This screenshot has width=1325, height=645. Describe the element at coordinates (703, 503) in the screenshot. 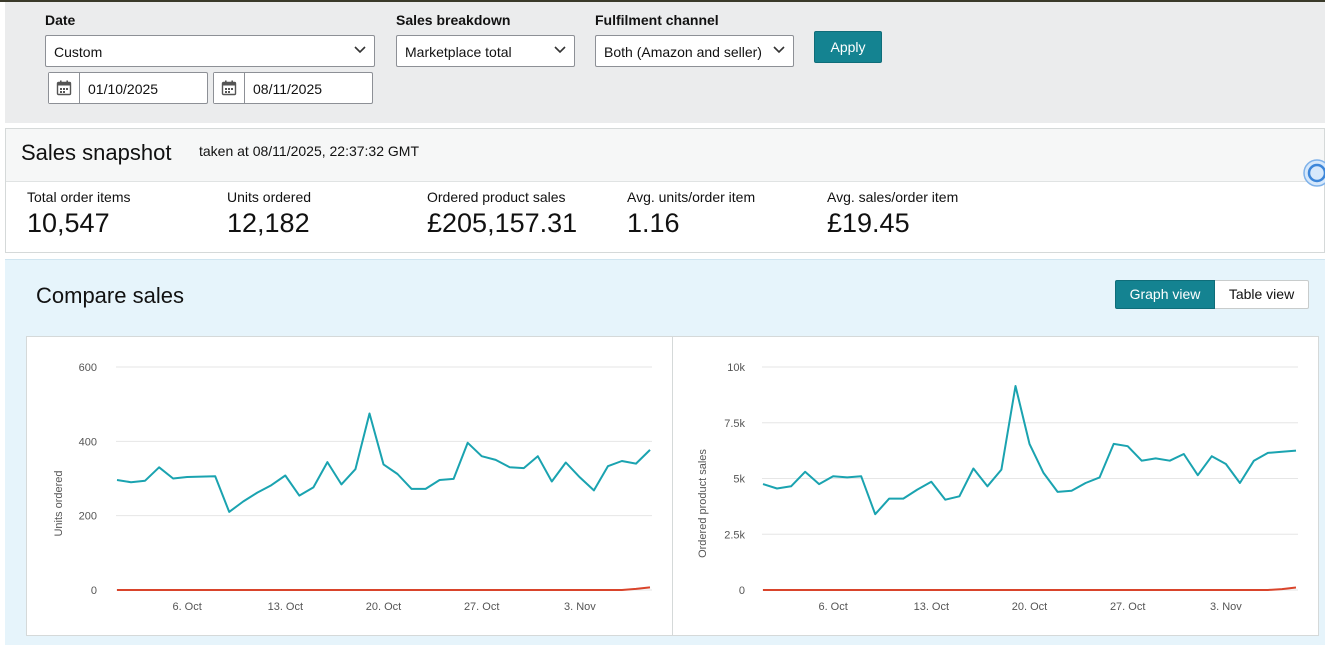

I see `y-axis-title: Ordered product sales` at that location.